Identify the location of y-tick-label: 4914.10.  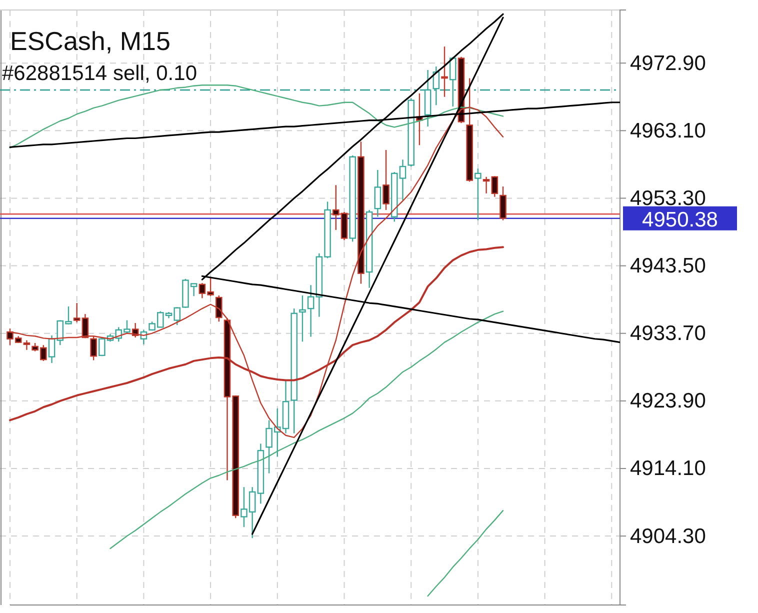
(668, 468).